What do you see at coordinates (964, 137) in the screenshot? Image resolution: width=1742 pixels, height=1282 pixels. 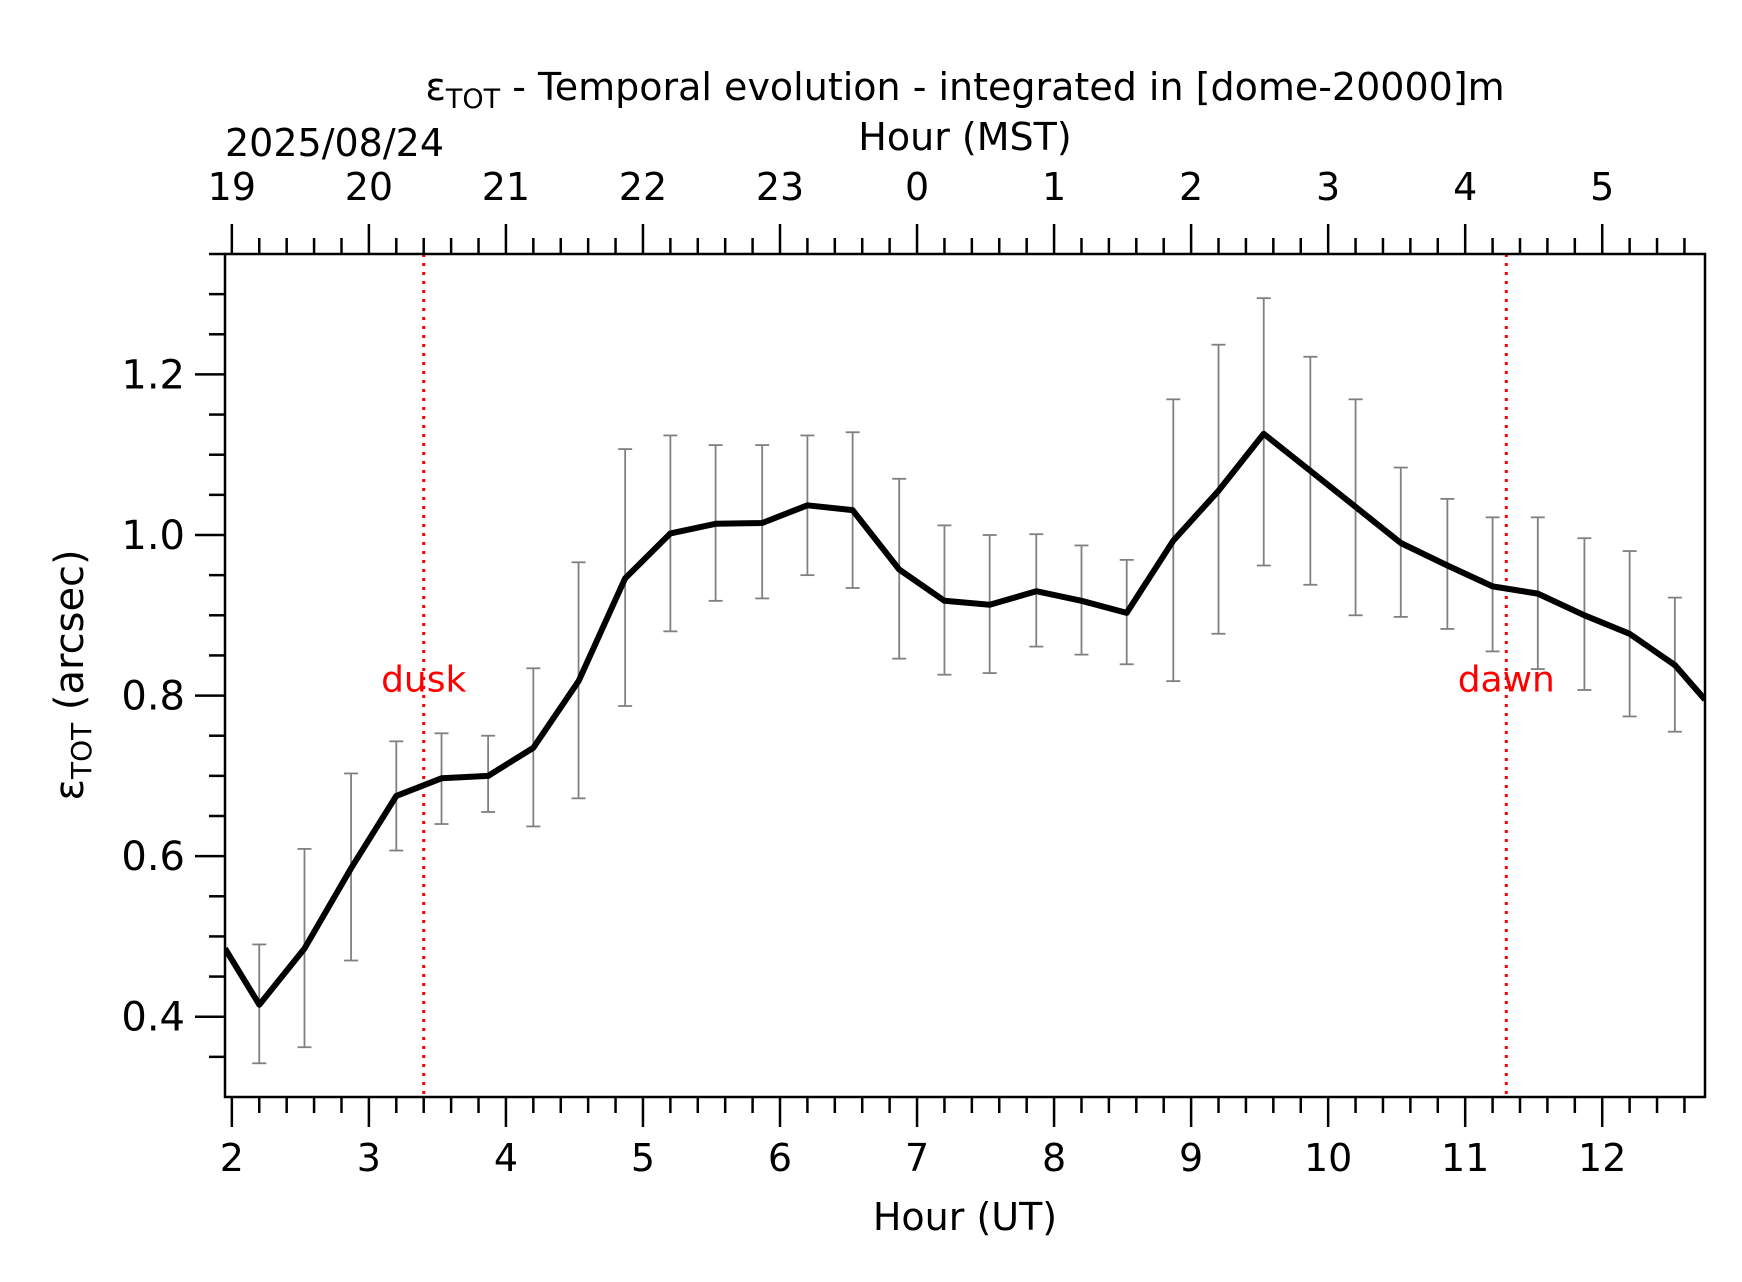 I see `top-axis-label: Hour (MST)` at bounding box center [964, 137].